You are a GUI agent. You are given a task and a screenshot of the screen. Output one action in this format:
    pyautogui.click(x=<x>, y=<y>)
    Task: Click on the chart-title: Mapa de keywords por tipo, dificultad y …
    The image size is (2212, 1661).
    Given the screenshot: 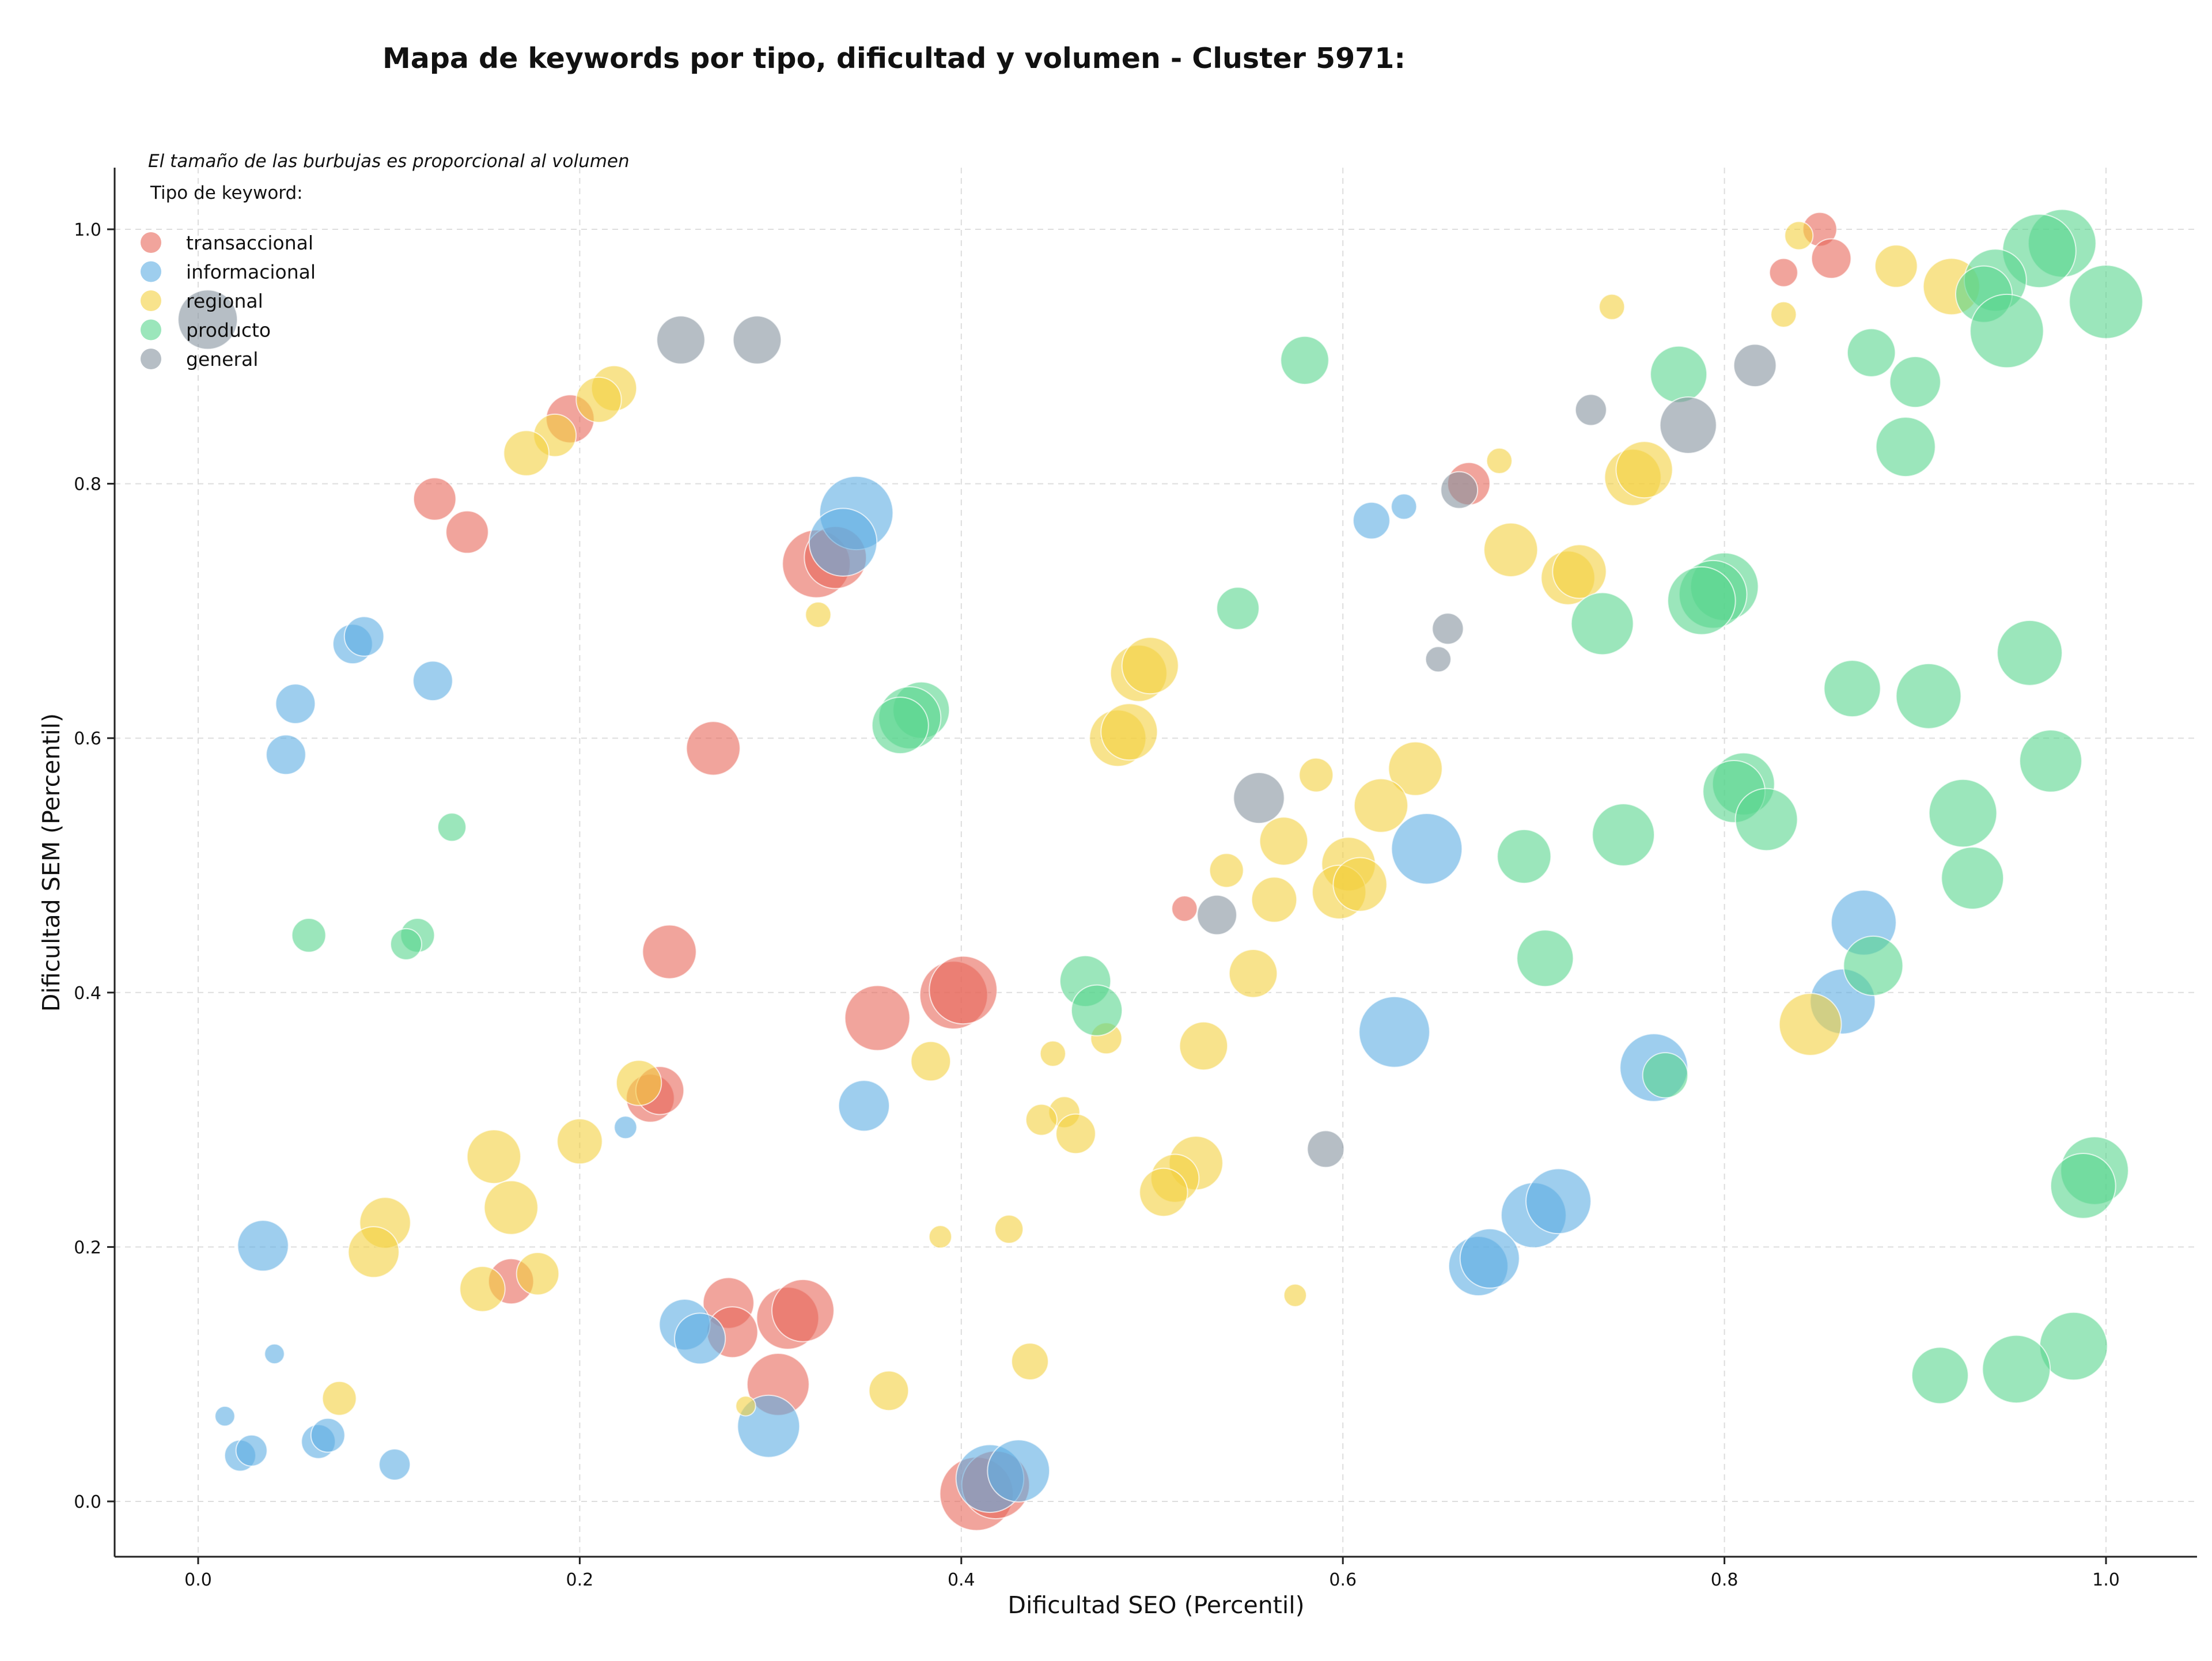 What is the action you would take?
    pyautogui.click(x=894, y=58)
    